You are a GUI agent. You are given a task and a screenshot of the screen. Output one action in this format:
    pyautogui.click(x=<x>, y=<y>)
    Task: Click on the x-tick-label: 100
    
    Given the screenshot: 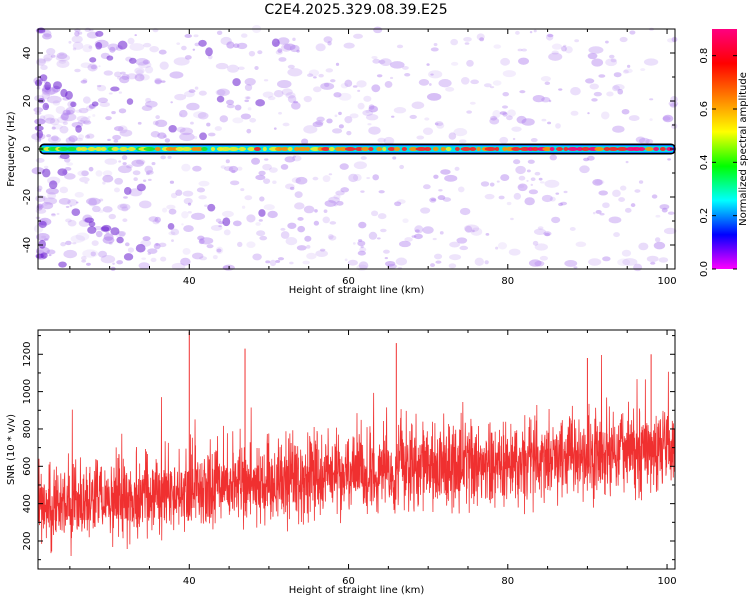 What is the action you would take?
    pyautogui.click(x=666, y=581)
    